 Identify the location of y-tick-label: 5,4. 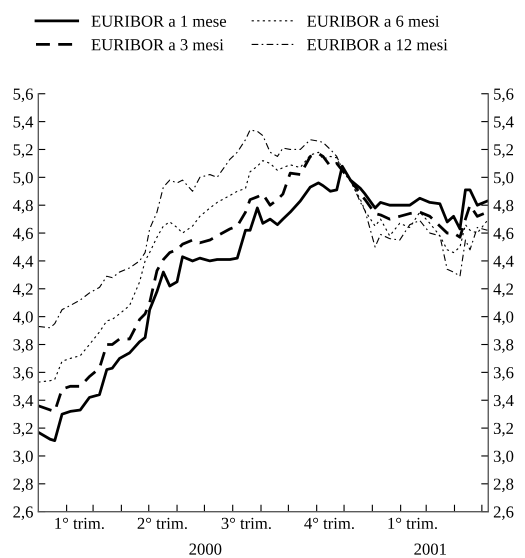
(24, 123).